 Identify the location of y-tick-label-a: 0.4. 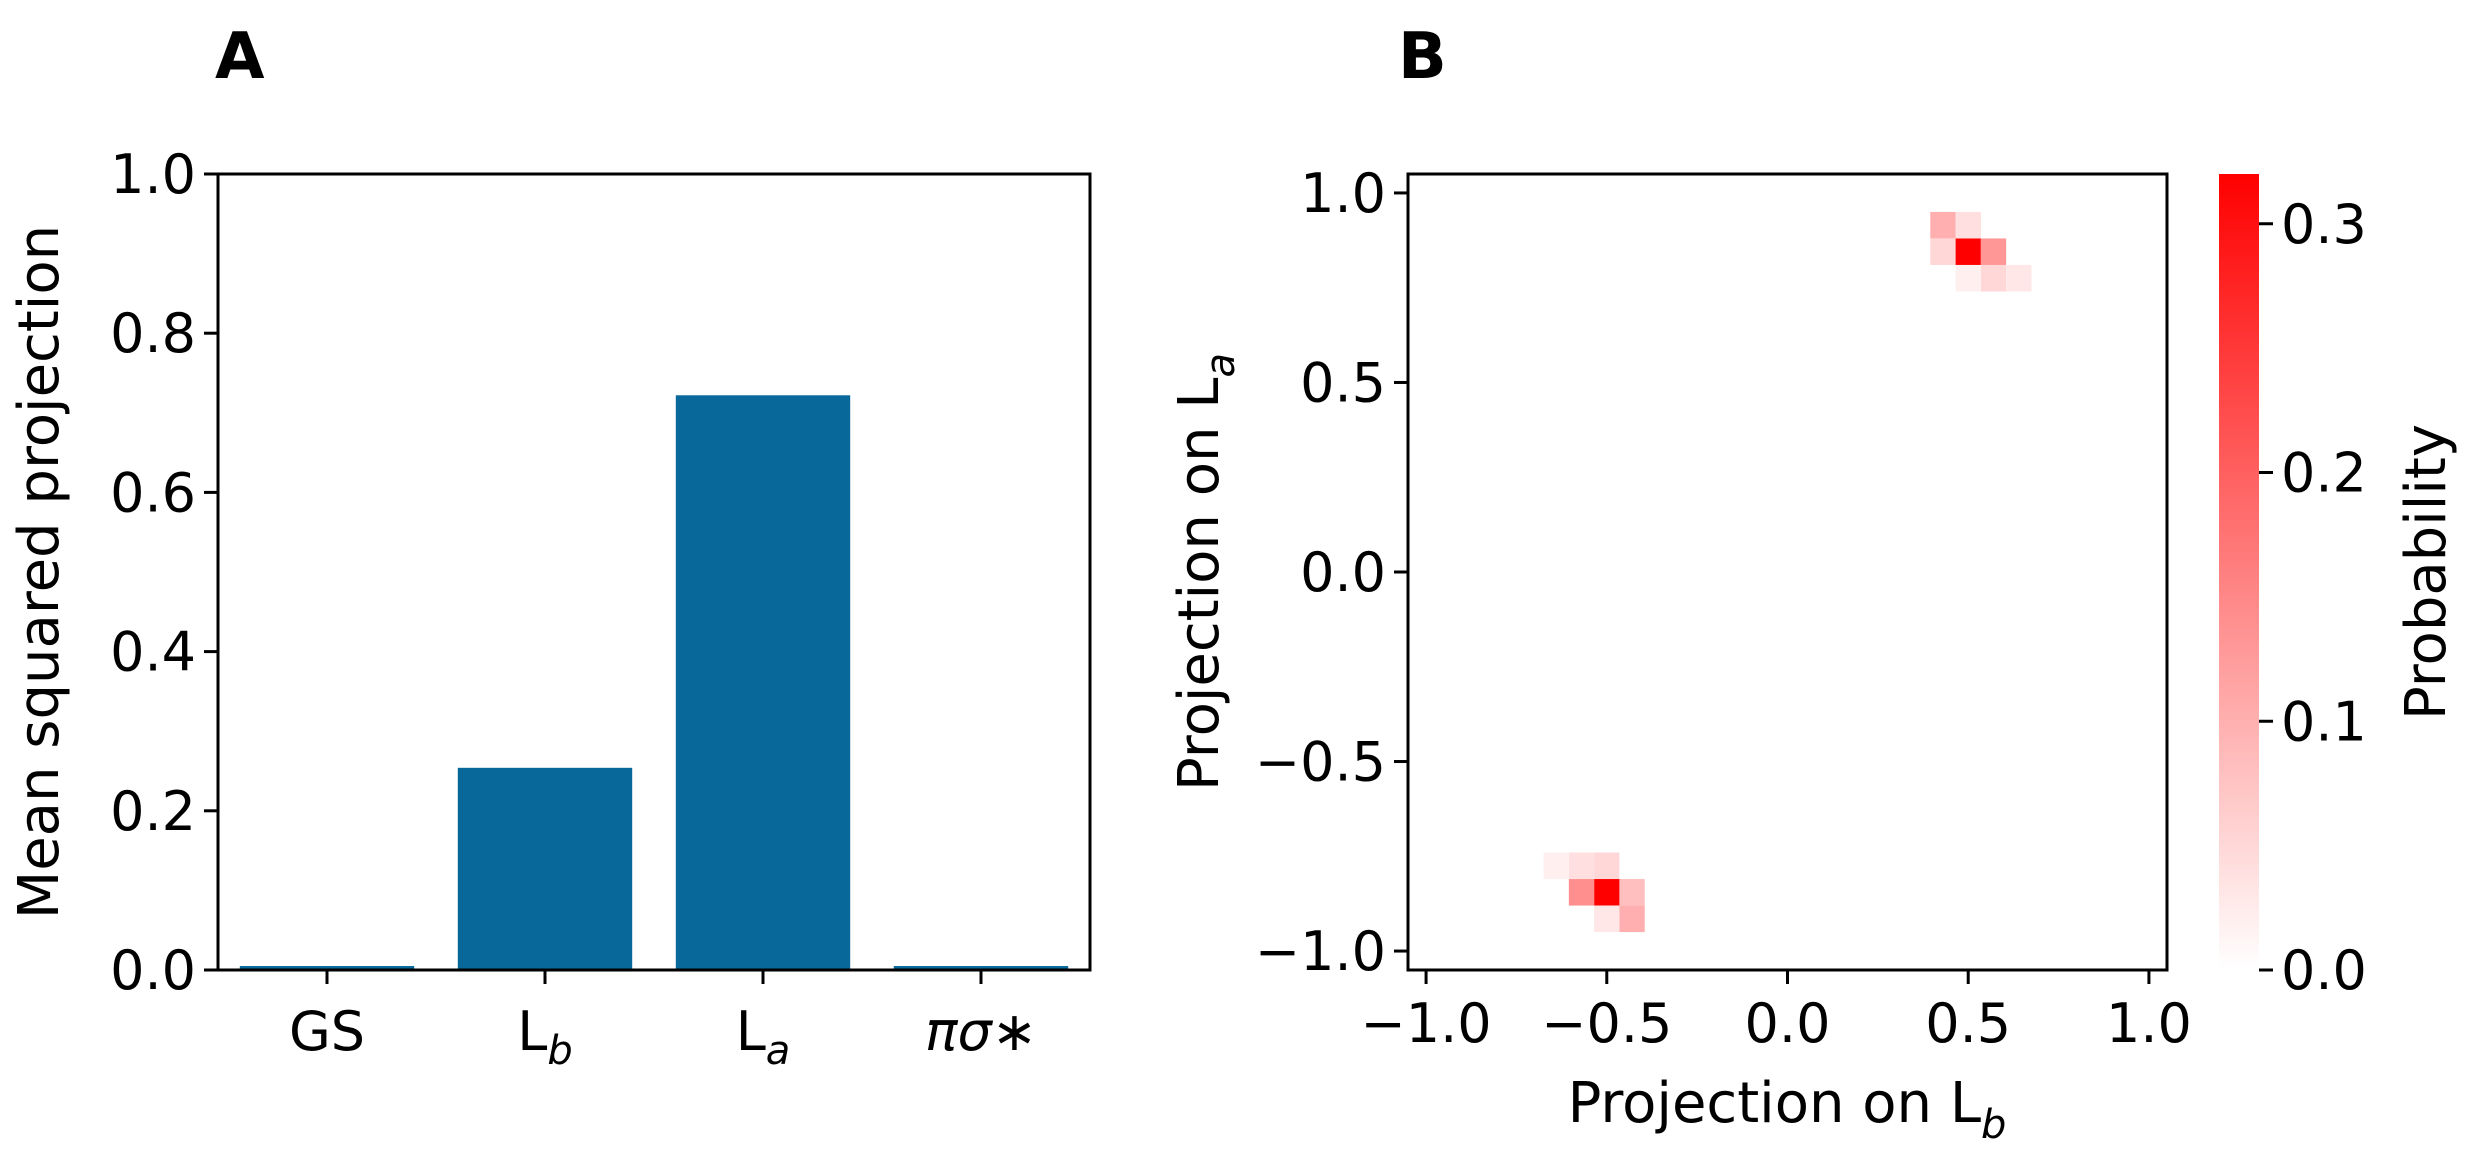
(153, 652).